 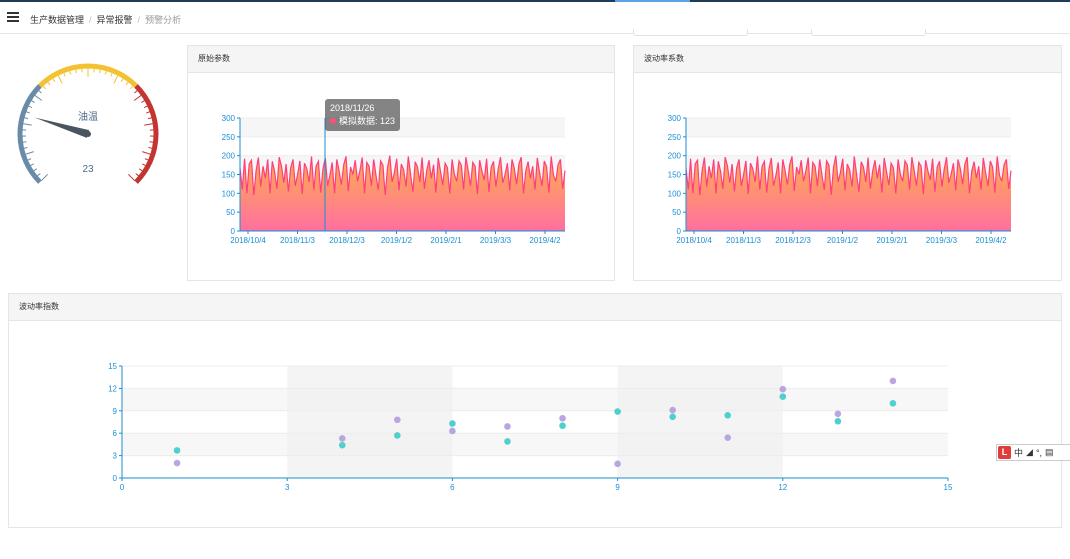 I want to click on ime-toolbar: L 中 ◢ °, ▤, so click(x=1033, y=452).